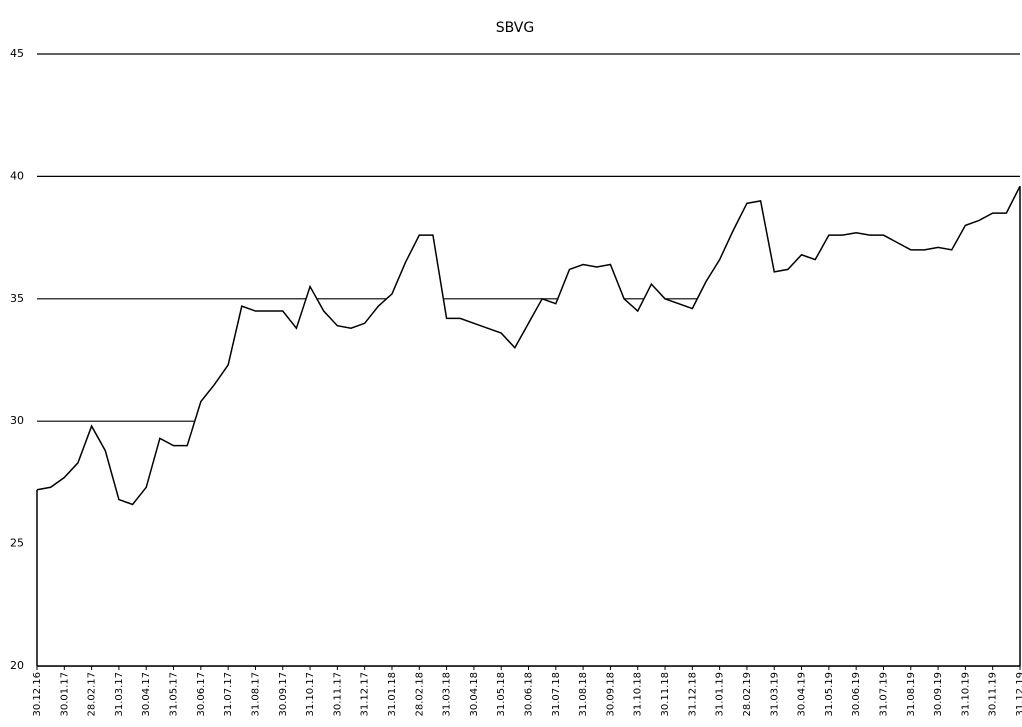 The height and width of the screenshot is (727, 1022). Describe the element at coordinates (911, 694) in the screenshot. I see `x-tick-label: 31.08.19` at that location.